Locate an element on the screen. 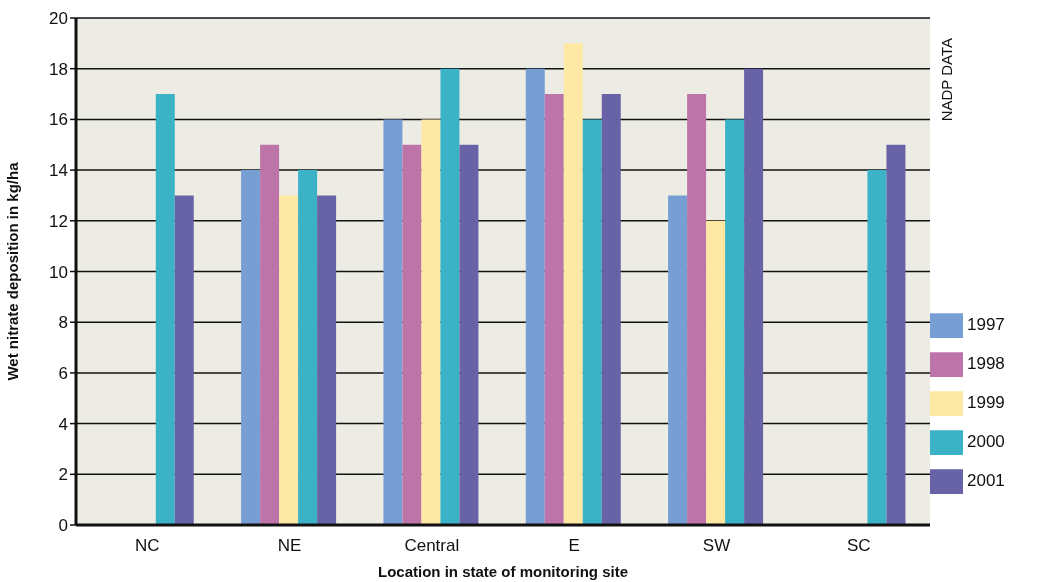  legend-label: 2000 is located at coordinates (986, 441).